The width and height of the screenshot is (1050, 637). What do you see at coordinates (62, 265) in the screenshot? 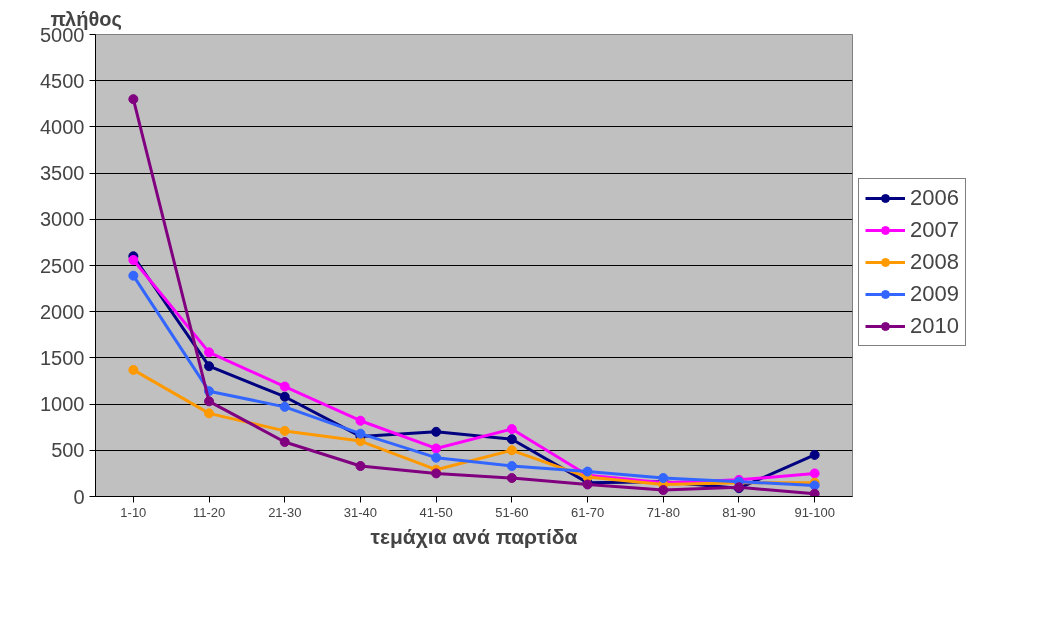
I see `y-tick-label: 2500` at bounding box center [62, 265].